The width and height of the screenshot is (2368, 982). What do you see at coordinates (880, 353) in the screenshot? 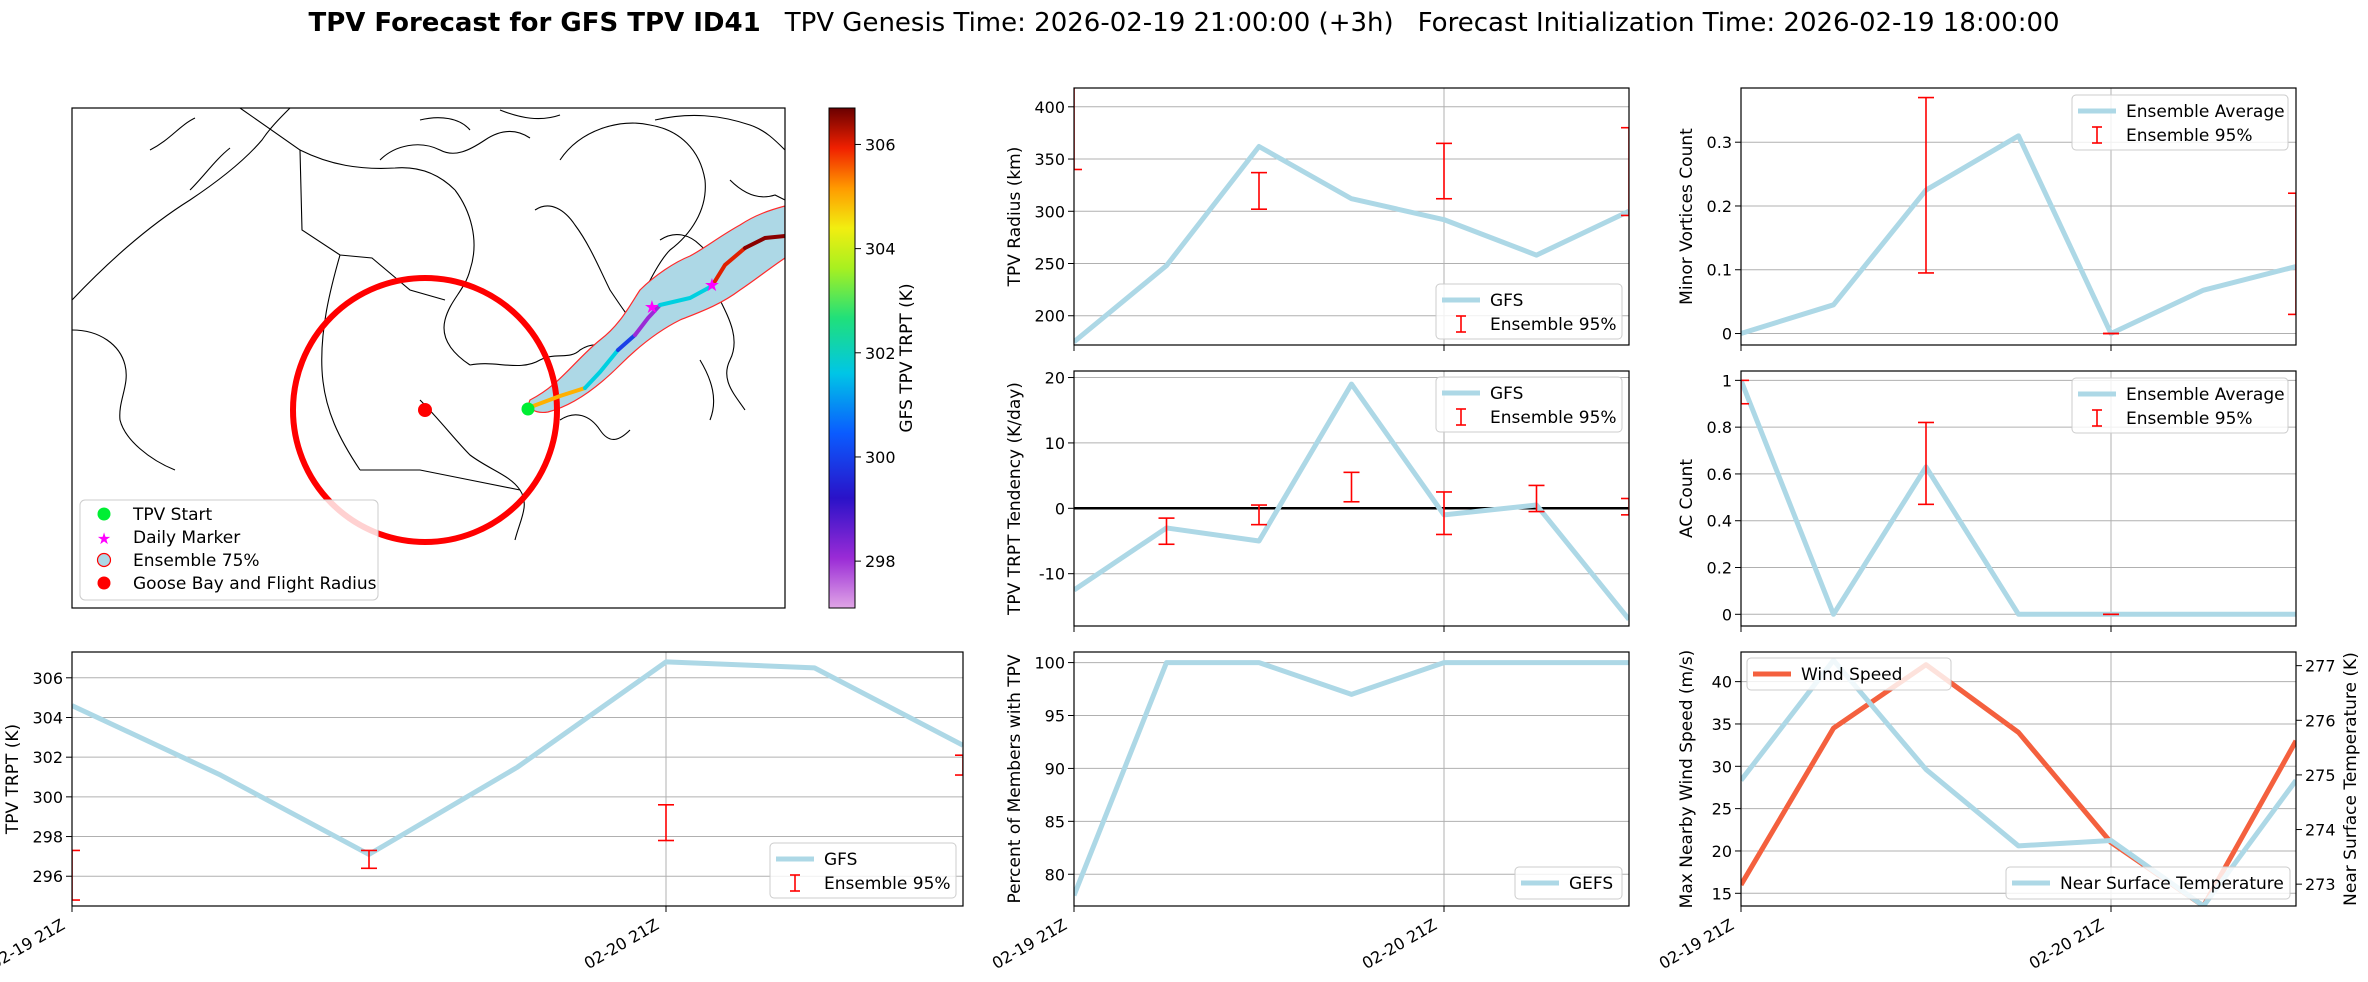
I see `colorbar-tick-label: 302` at bounding box center [880, 353].